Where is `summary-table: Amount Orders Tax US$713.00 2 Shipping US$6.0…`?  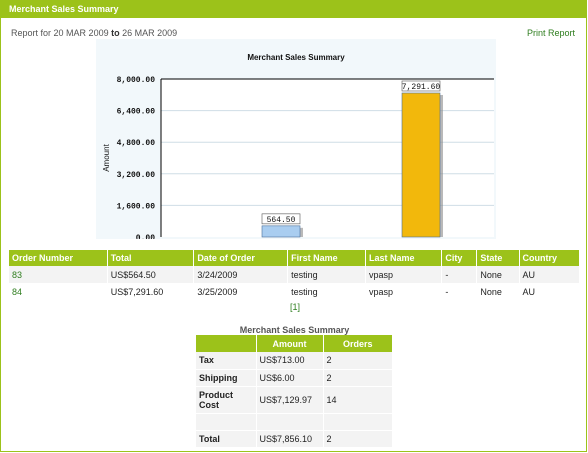 summary-table: Amount Orders Tax US$713.00 2 Shipping US$6.0… is located at coordinates (294, 391).